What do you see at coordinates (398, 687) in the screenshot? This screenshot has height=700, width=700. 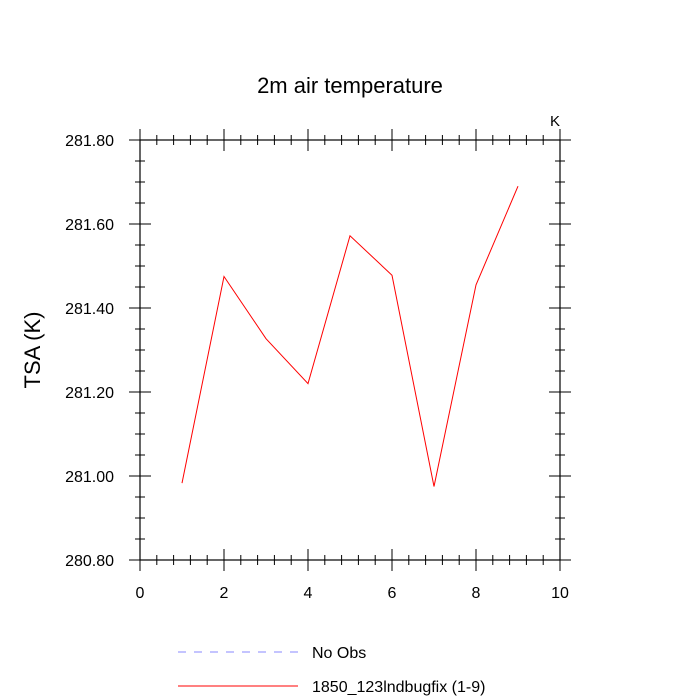 I see `legend-label-1850-123lndbugfix: 1850_123lndbugfix (1-9)` at bounding box center [398, 687].